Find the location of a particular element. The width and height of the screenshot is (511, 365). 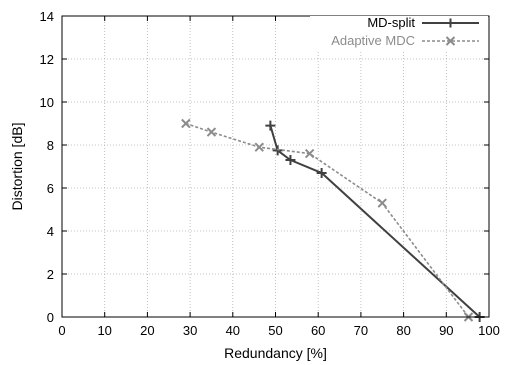

y-tick-label: 4 is located at coordinates (50, 231).